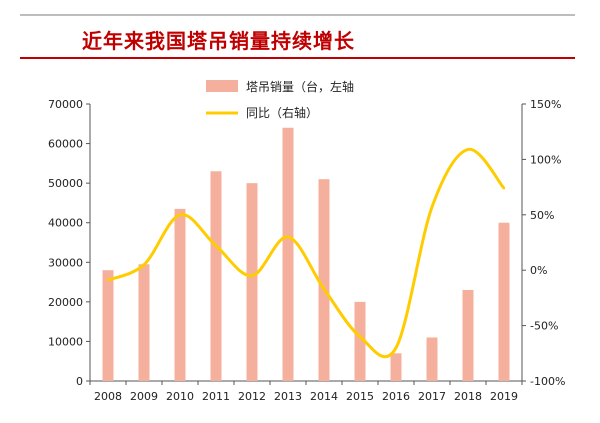 The width and height of the screenshot is (600, 423). What do you see at coordinates (432, 396) in the screenshot?
I see `x-tick-label: 2017` at bounding box center [432, 396].